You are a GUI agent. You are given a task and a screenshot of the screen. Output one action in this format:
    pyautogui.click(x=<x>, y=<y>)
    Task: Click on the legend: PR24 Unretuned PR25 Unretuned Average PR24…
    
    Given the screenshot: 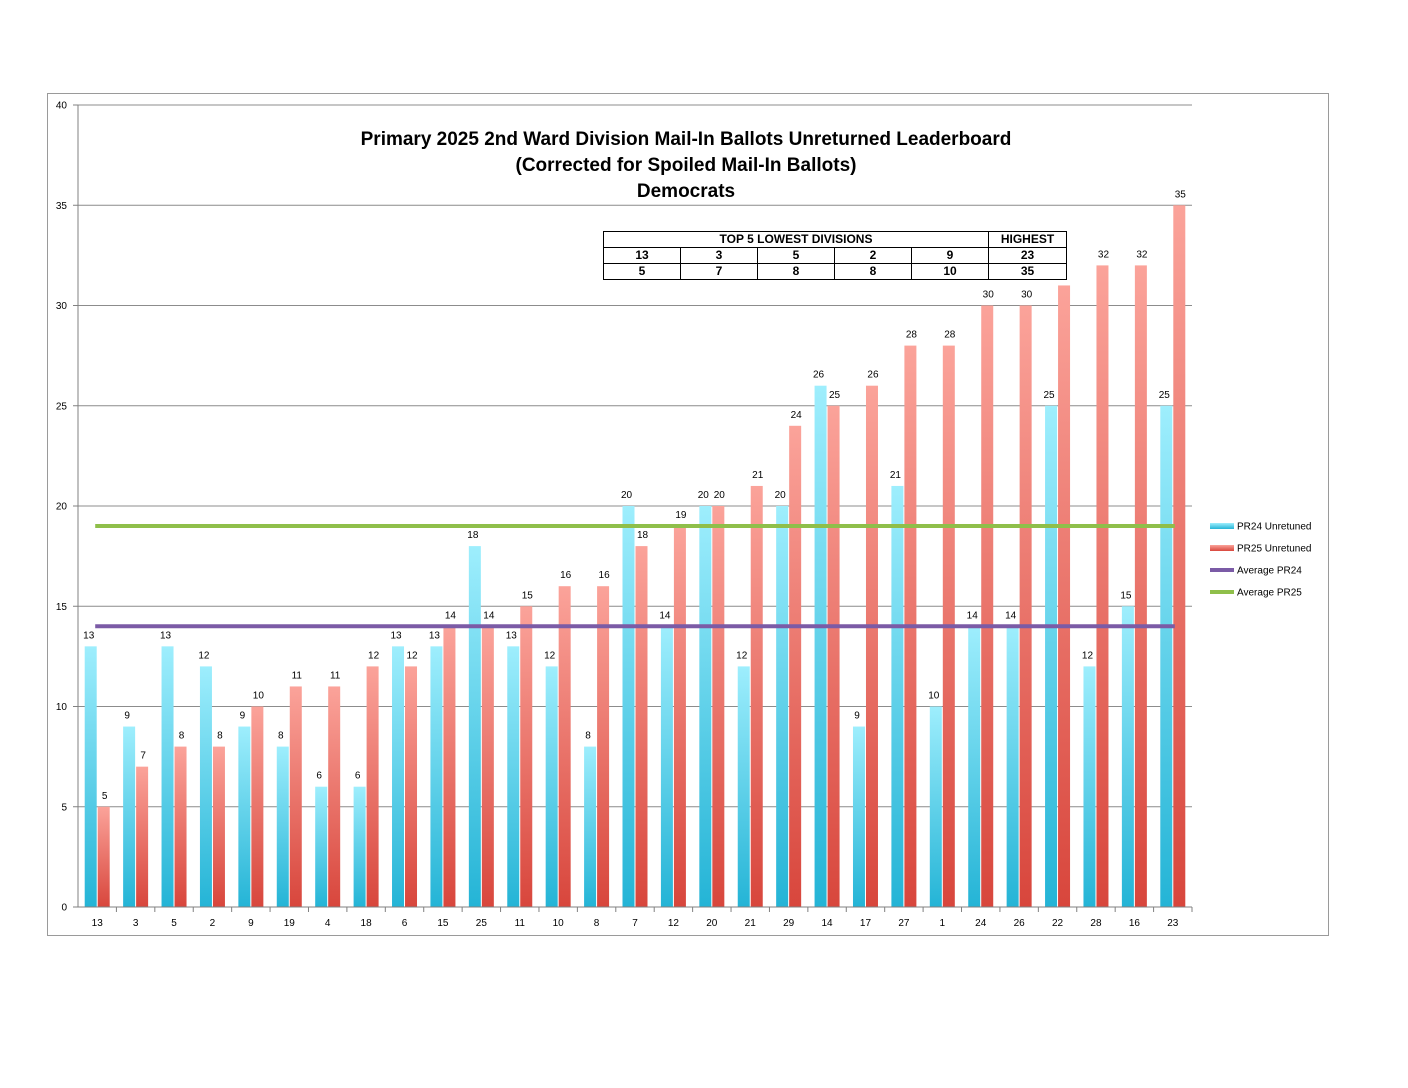 What is the action you would take?
    pyautogui.click(x=1261, y=560)
    